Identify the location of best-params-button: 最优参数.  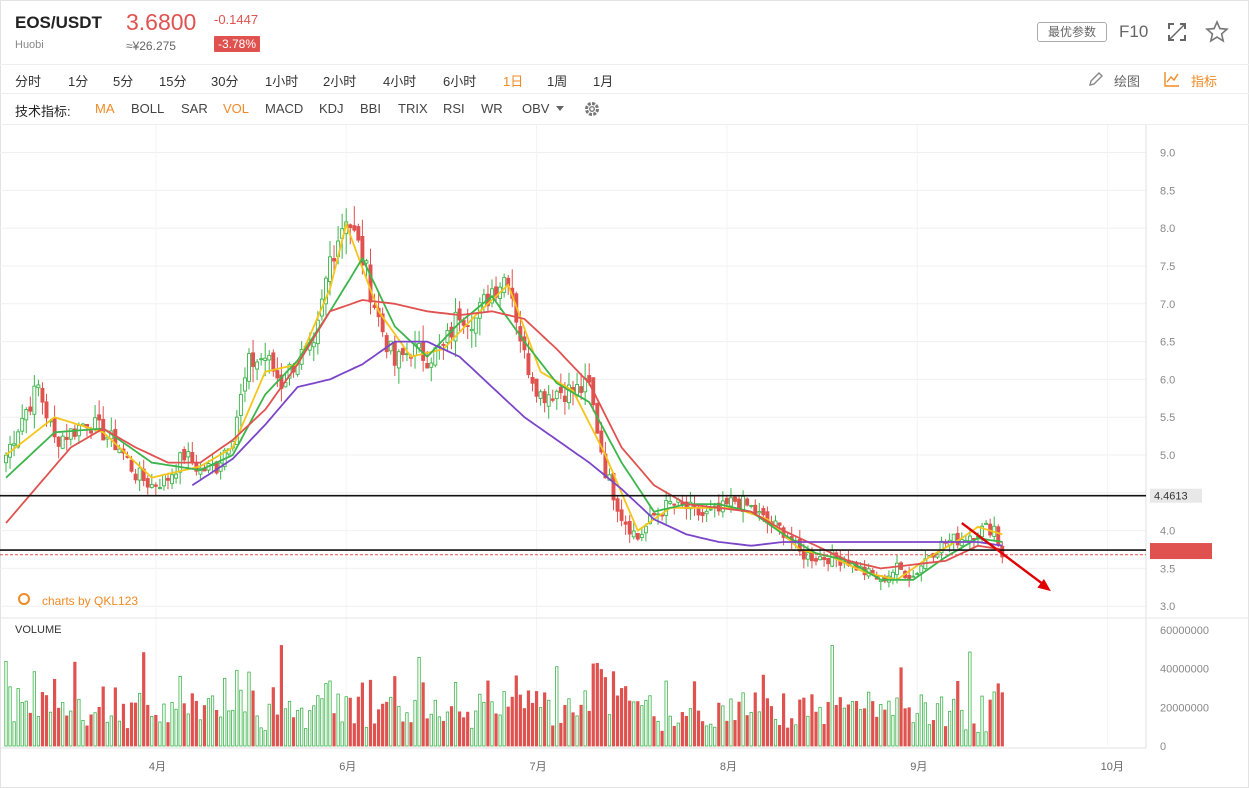
(1072, 32).